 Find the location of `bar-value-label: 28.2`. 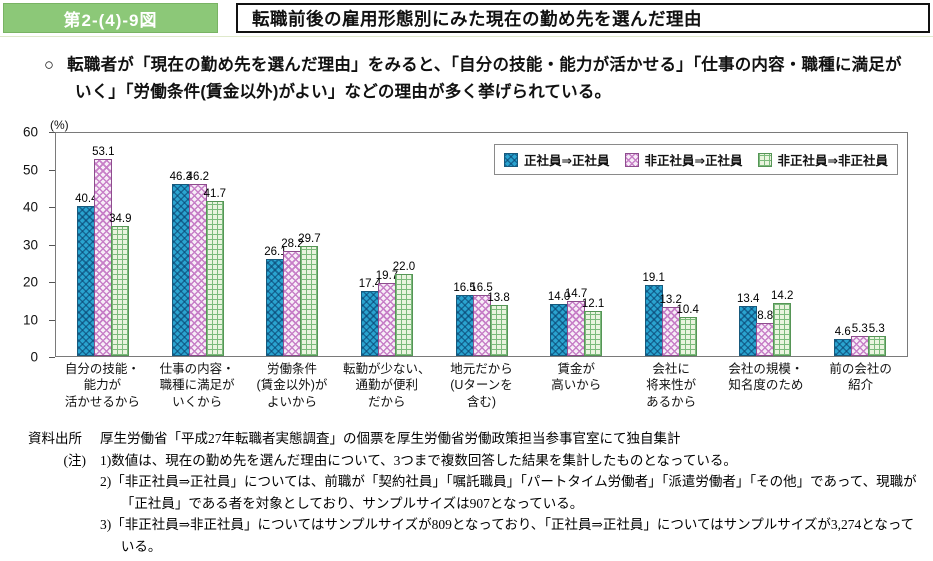

bar-value-label: 28.2 is located at coordinates (292, 244).